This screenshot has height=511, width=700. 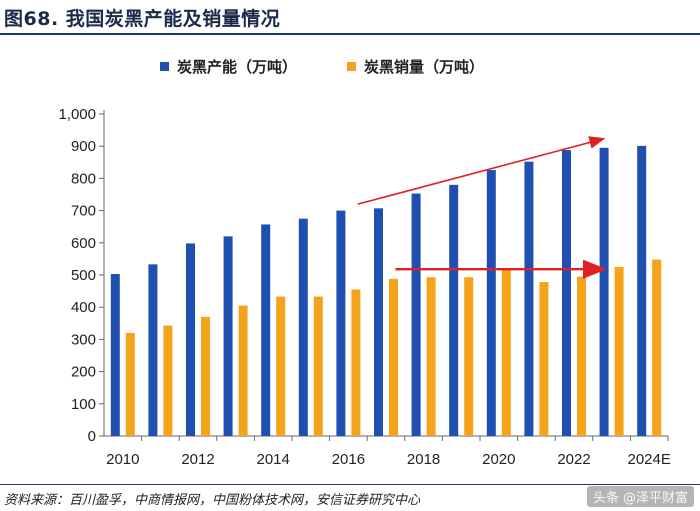 I want to click on y-tick-label: 0, so click(x=92, y=436).